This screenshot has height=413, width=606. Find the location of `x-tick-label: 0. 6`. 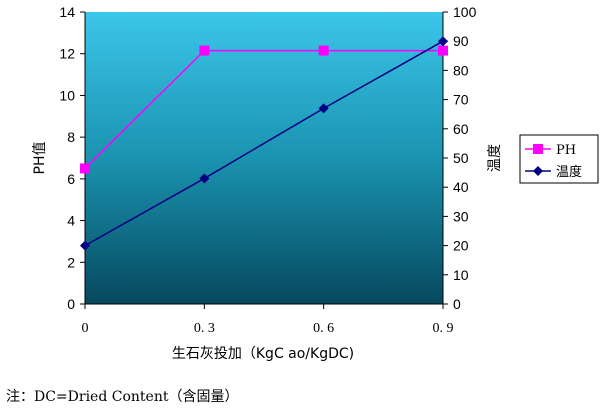

x-tick-label: 0. 6 is located at coordinates (323, 328).